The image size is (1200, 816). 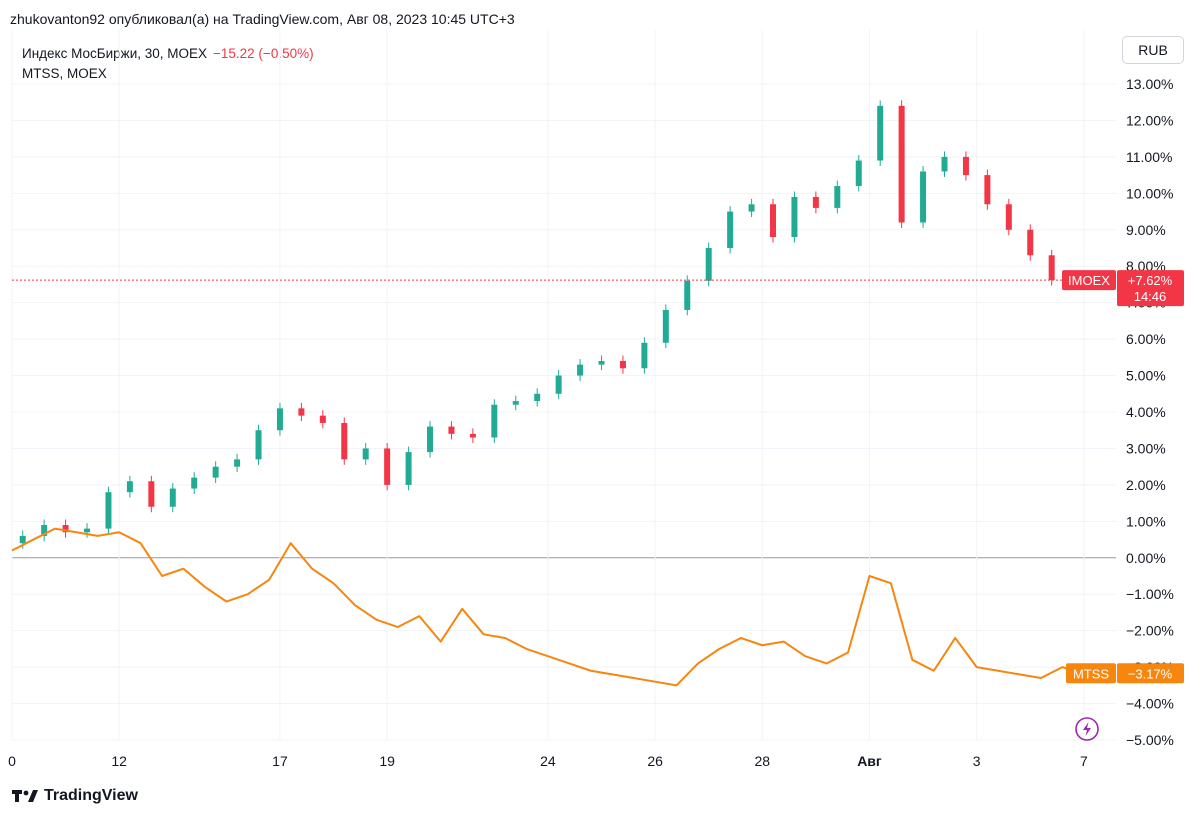 I want to click on tradingview-logo-icon, so click(x=25, y=796).